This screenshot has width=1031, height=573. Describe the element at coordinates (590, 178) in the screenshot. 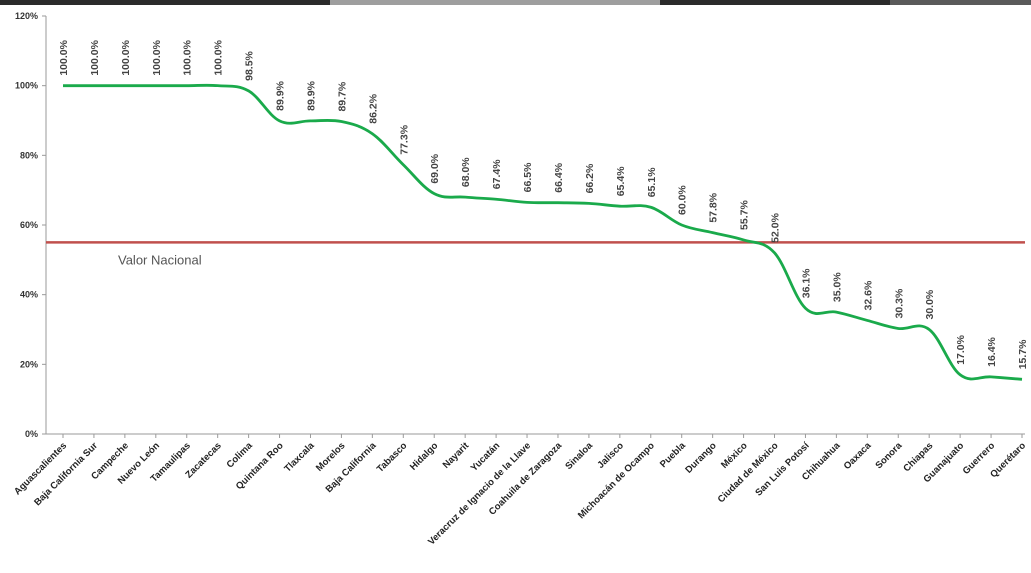

I see `data-label: 66.2%` at that location.